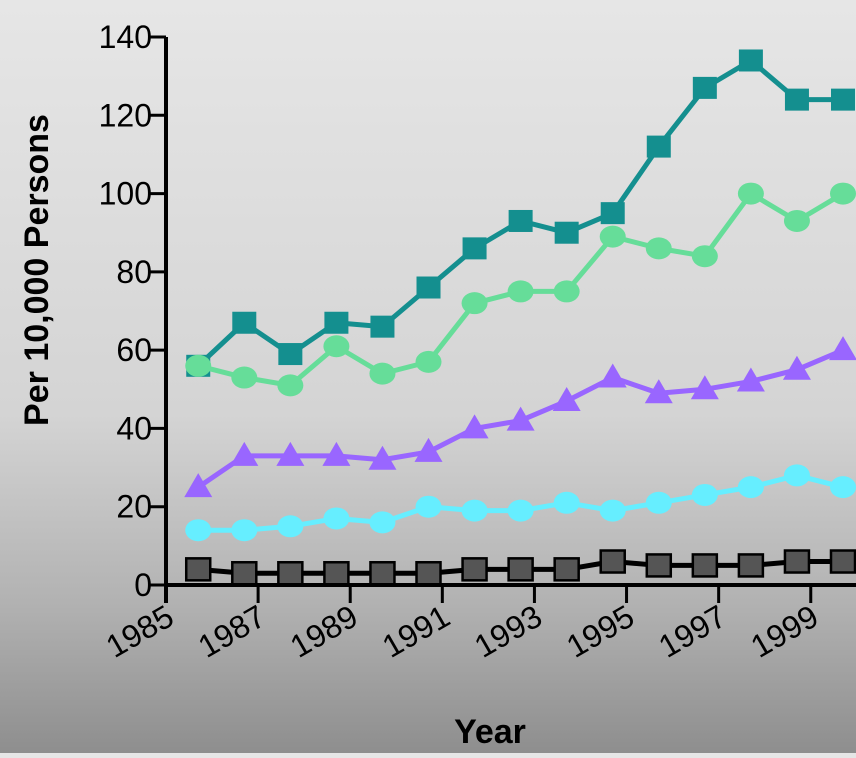 The width and height of the screenshot is (856, 758). What do you see at coordinates (232, 631) in the screenshot?
I see `x-tick-label: 1987` at bounding box center [232, 631].